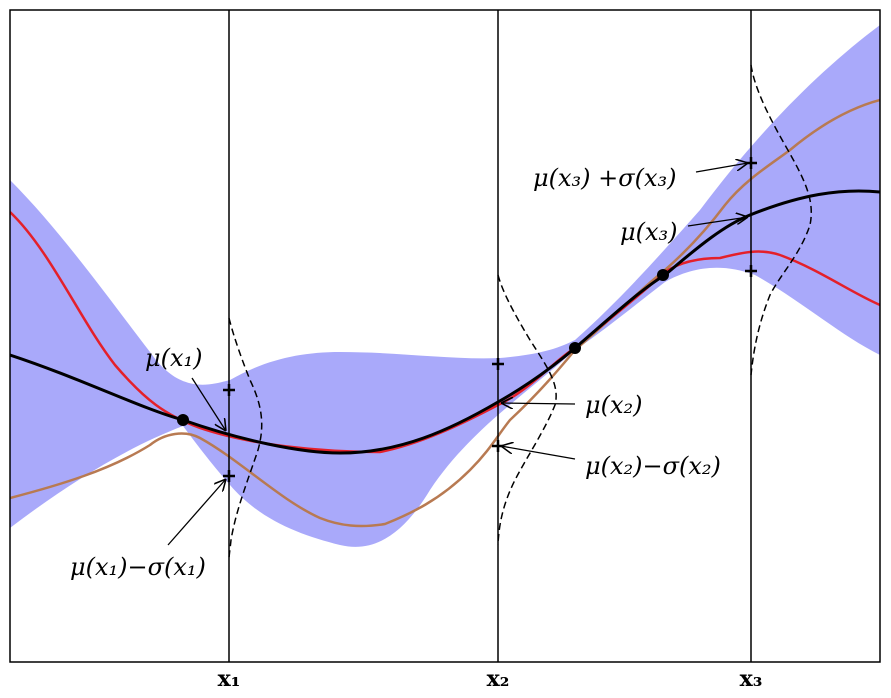 Image resolution: width=891 pixels, height=698 pixels. What do you see at coordinates (196, 512) in the screenshot?
I see `arrow-mu-minus-sigma-x1` at bounding box center [196, 512].